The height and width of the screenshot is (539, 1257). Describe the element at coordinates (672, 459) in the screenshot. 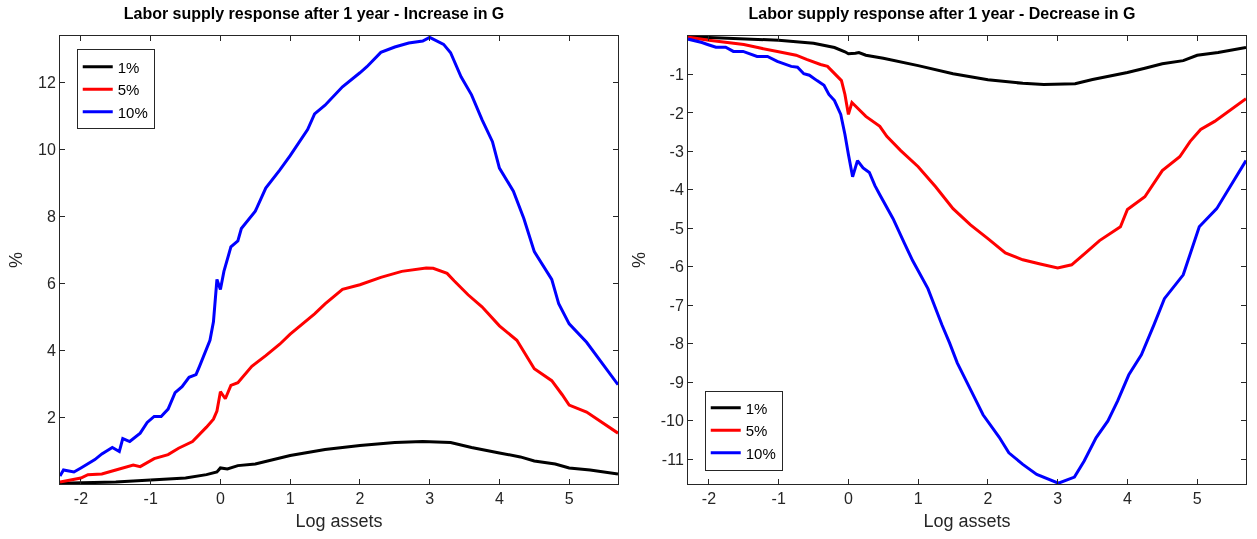

I see `y-tick-label: -11` at that location.